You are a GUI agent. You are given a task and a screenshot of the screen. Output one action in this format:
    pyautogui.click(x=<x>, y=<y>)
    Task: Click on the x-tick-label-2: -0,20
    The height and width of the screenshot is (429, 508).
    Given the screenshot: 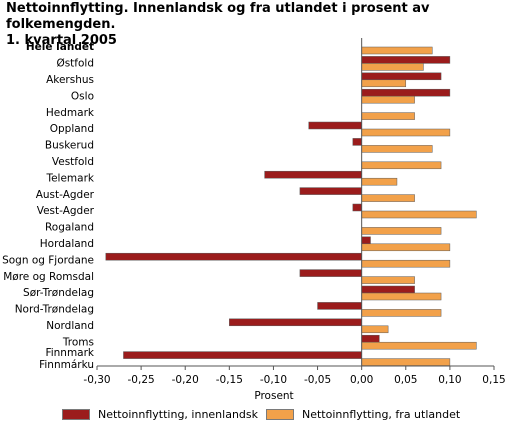 What is the action you would take?
    pyautogui.click(x=185, y=380)
    